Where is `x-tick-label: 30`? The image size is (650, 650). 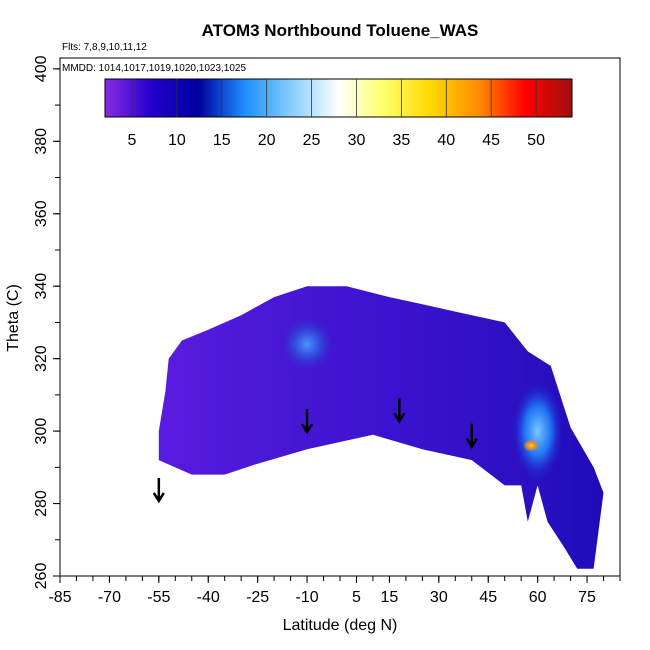 x-tick-label: 30 is located at coordinates (439, 597).